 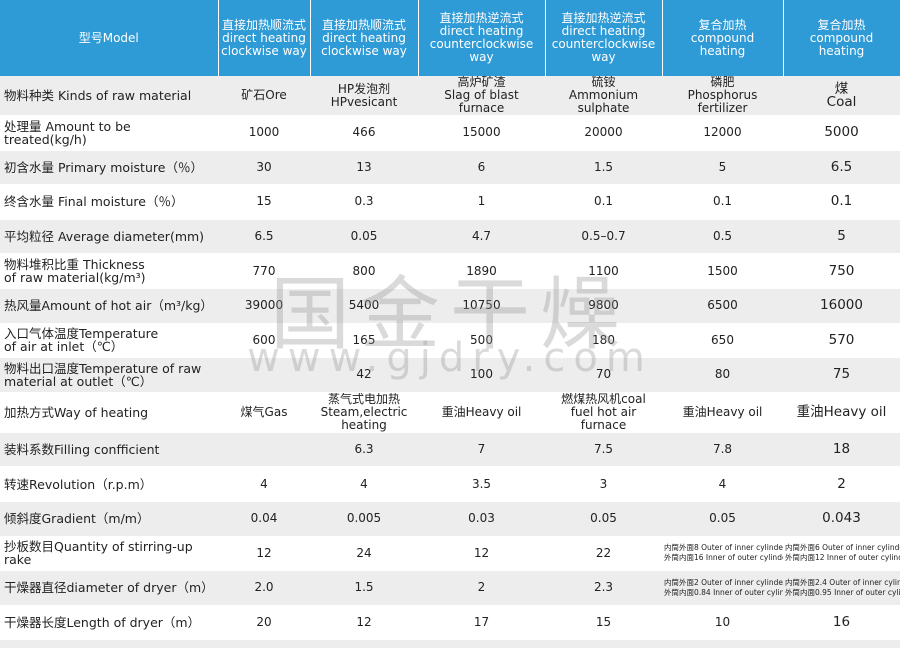 What do you see at coordinates (264, 271) in the screenshot?
I see `cell: 770` at bounding box center [264, 271].